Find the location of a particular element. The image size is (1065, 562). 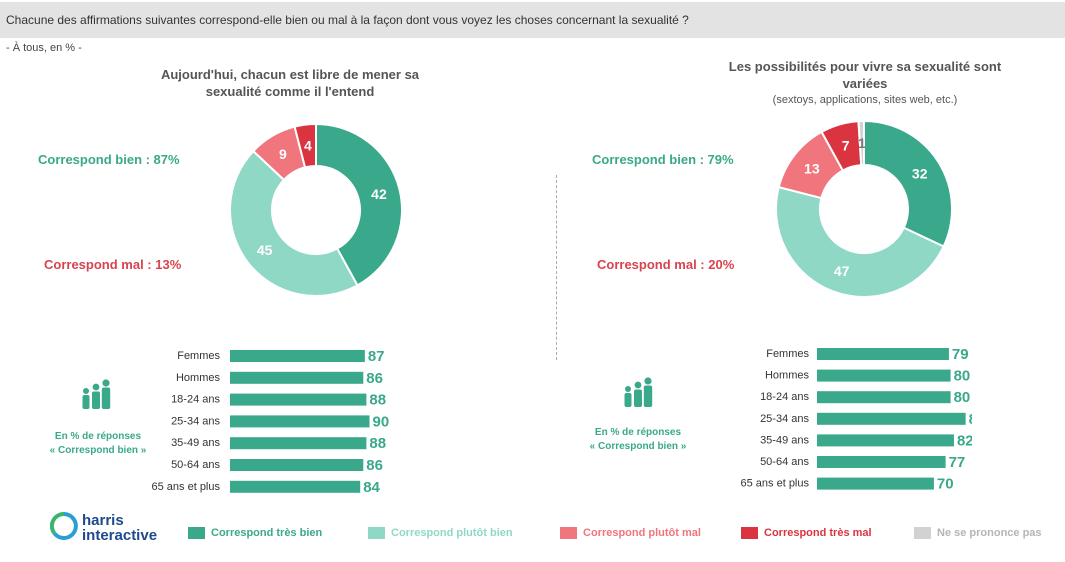

legend-item: Correspond très mal is located at coordinates (806, 533).